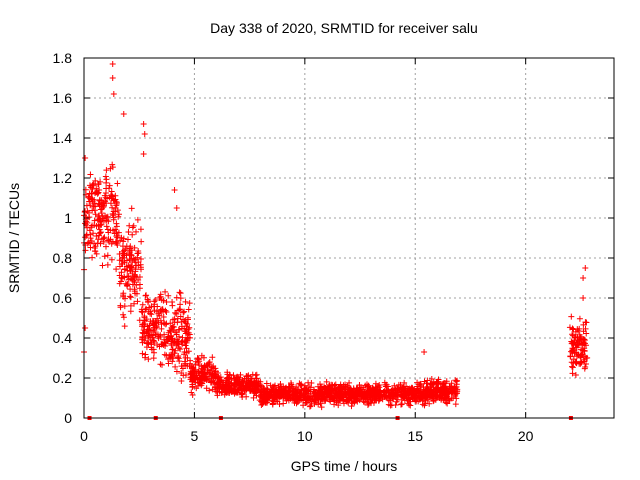 The image size is (640, 480). I want to click on y-tick-label: 1, so click(68, 218).